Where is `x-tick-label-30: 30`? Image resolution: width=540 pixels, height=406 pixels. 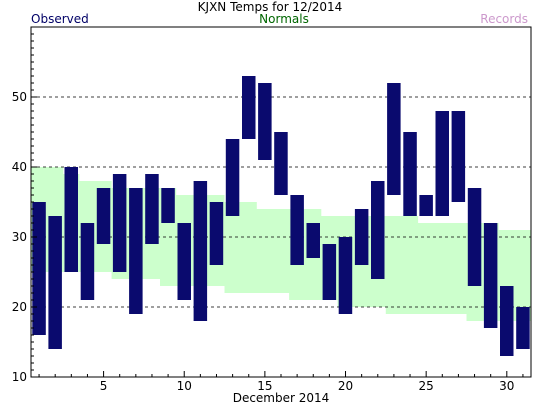
x-tick-label-30: 30 is located at coordinates (506, 386).